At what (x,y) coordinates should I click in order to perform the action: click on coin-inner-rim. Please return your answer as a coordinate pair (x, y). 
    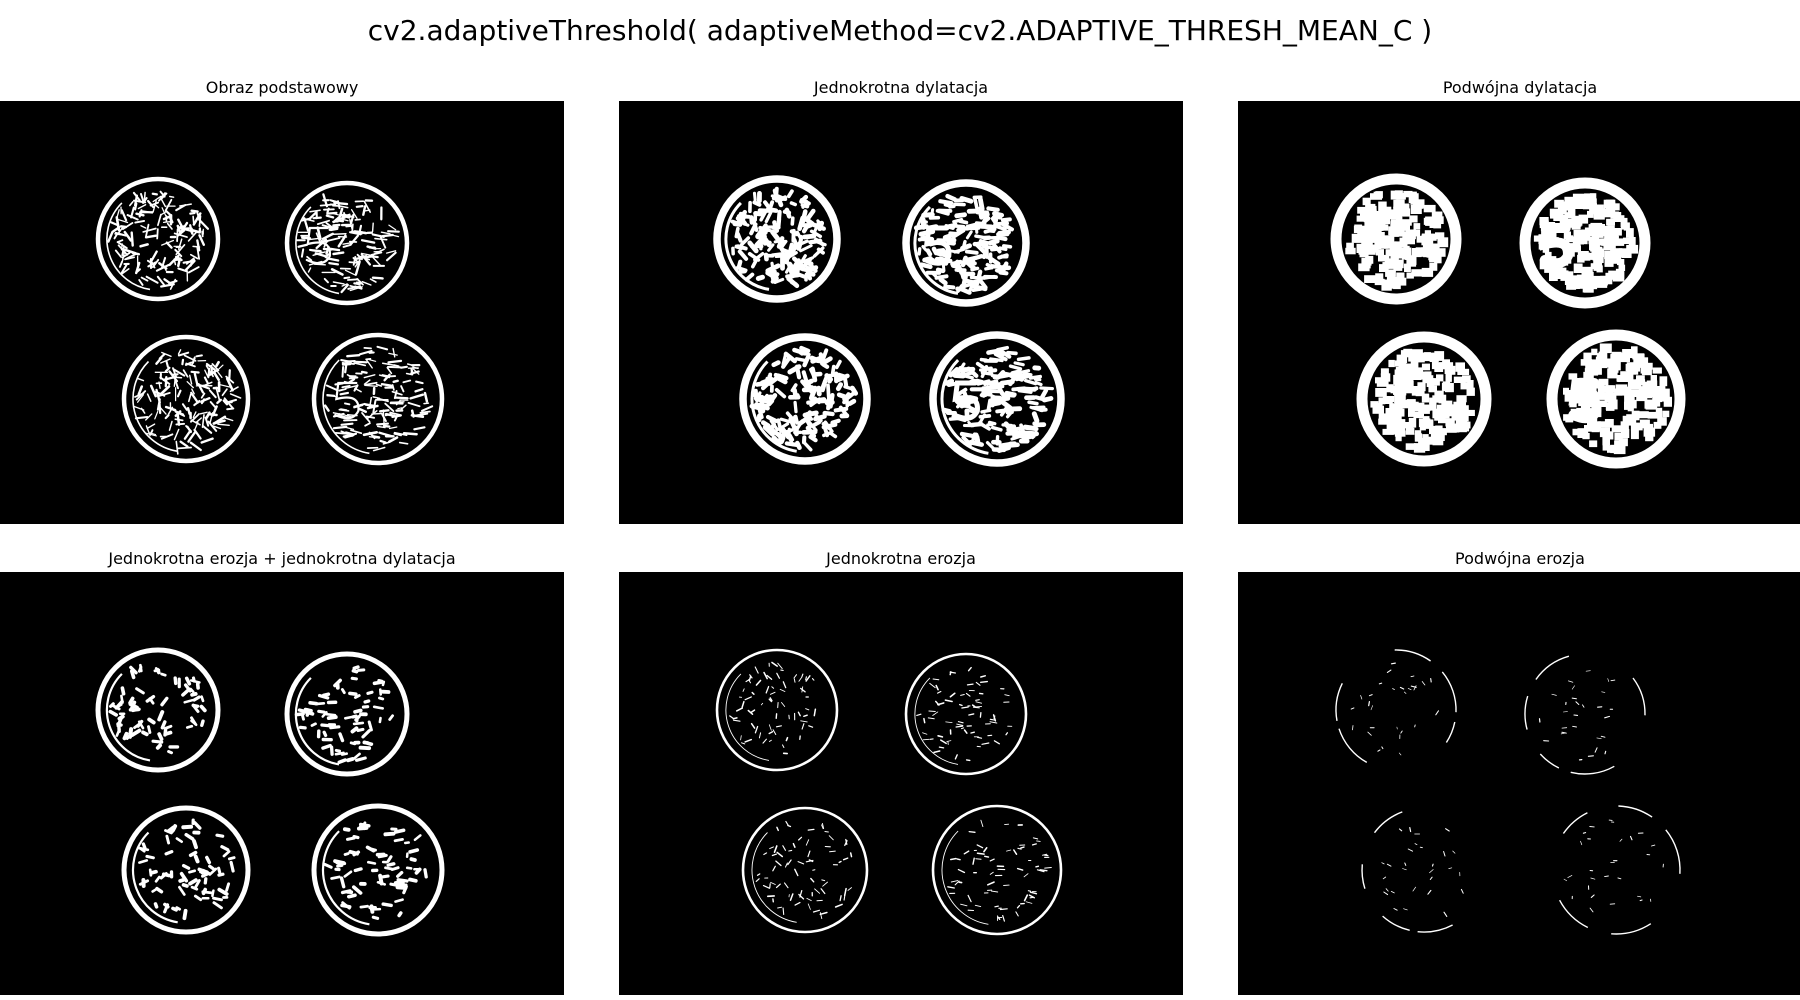
    Looking at the image, I should click on (154, 877).